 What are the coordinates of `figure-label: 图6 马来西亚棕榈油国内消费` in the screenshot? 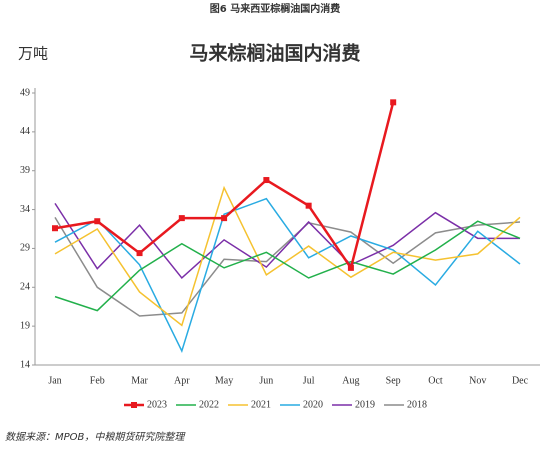 It's located at (275, 8).